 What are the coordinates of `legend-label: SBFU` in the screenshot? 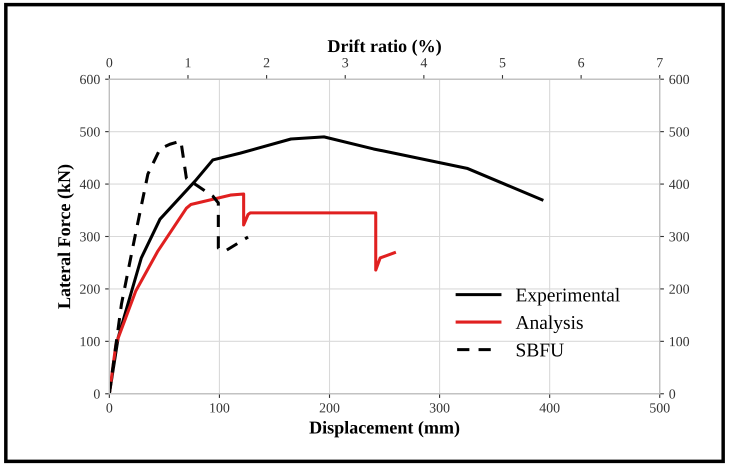 It's located at (540, 350).